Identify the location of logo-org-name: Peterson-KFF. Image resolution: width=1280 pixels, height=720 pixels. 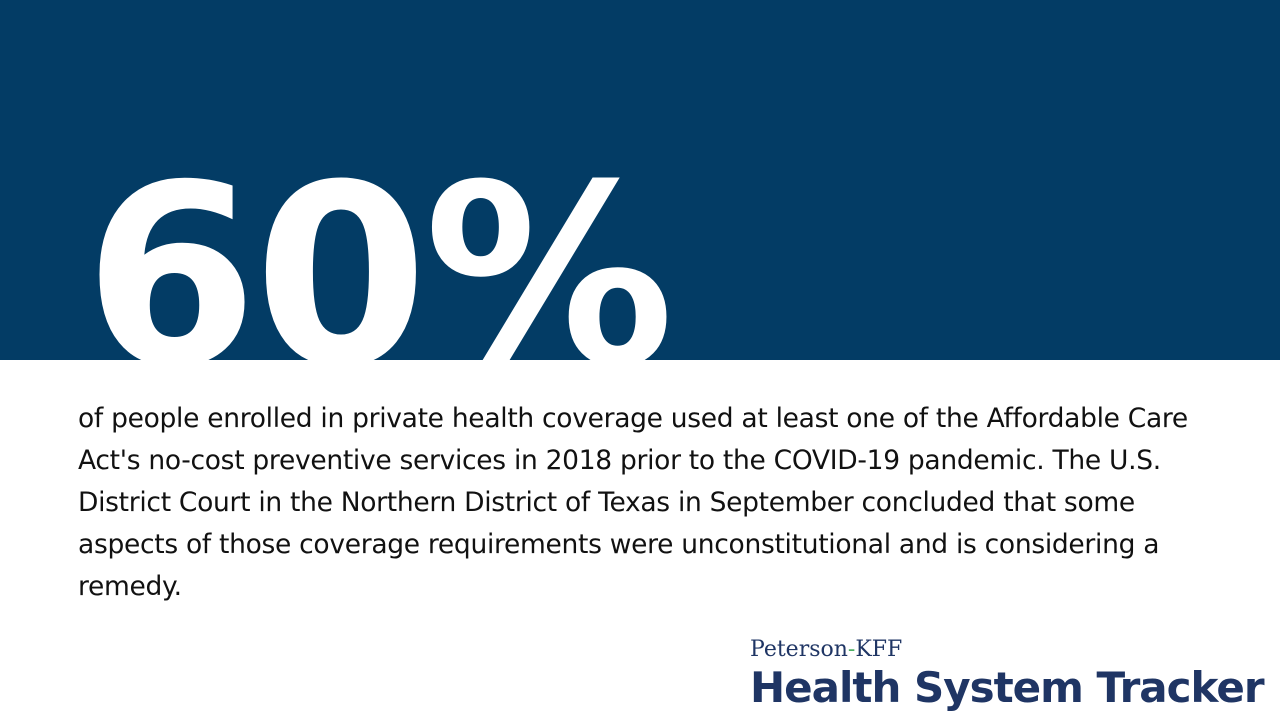
(1007, 650).